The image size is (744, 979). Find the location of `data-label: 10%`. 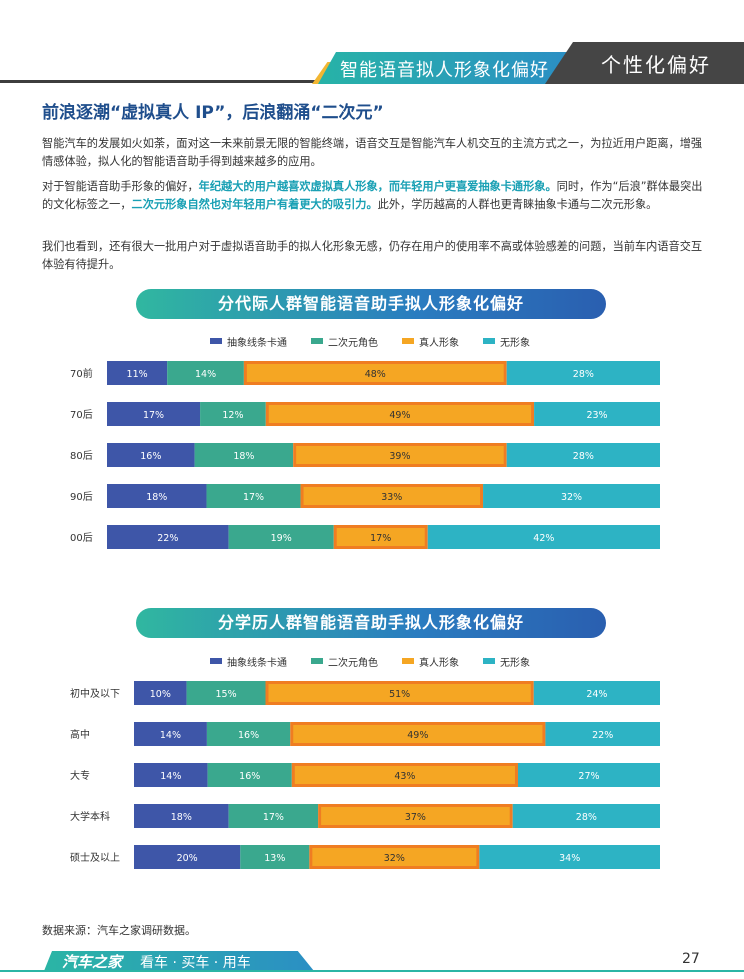

data-label: 10% is located at coordinates (160, 694).